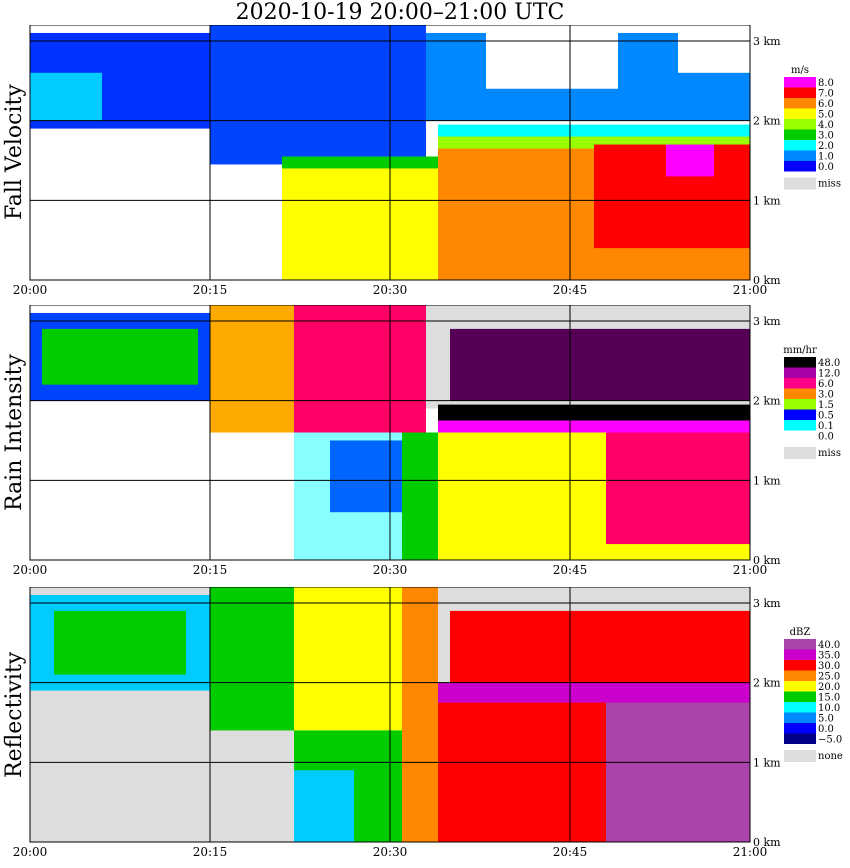 Image resolution: width=850 pixels, height=868 pixels. What do you see at coordinates (800, 632) in the screenshot?
I see `legend-unit: dBZ` at bounding box center [800, 632].